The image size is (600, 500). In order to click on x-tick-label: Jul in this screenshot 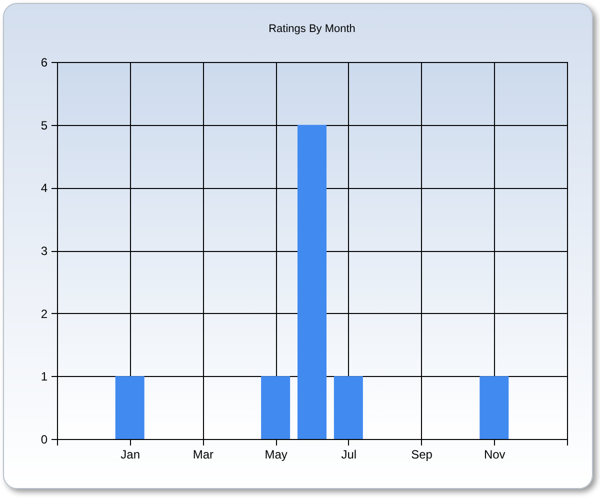, I will do `click(349, 455)`.